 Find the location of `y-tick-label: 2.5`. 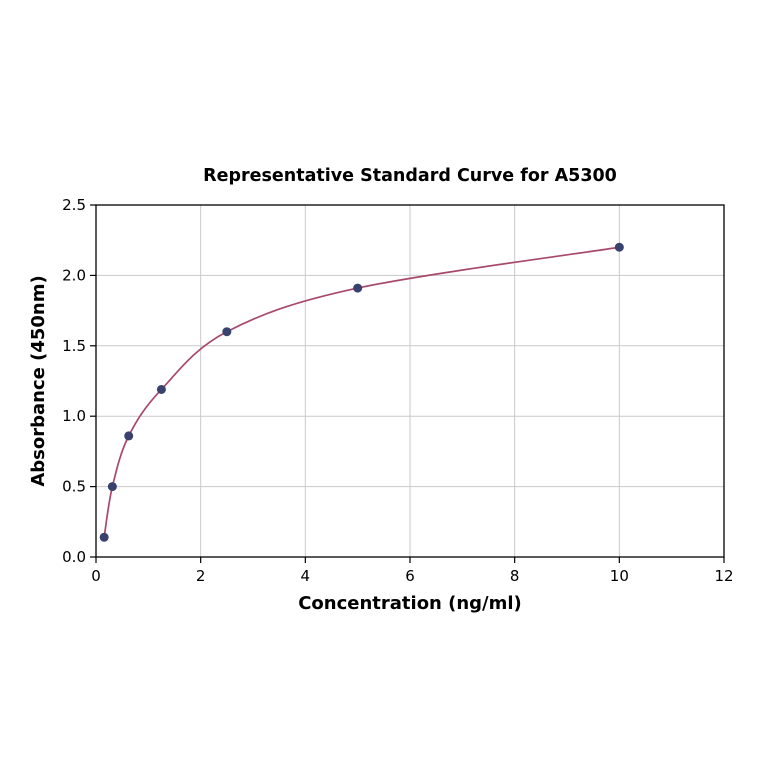

y-tick-label: 2.5 is located at coordinates (74, 205).